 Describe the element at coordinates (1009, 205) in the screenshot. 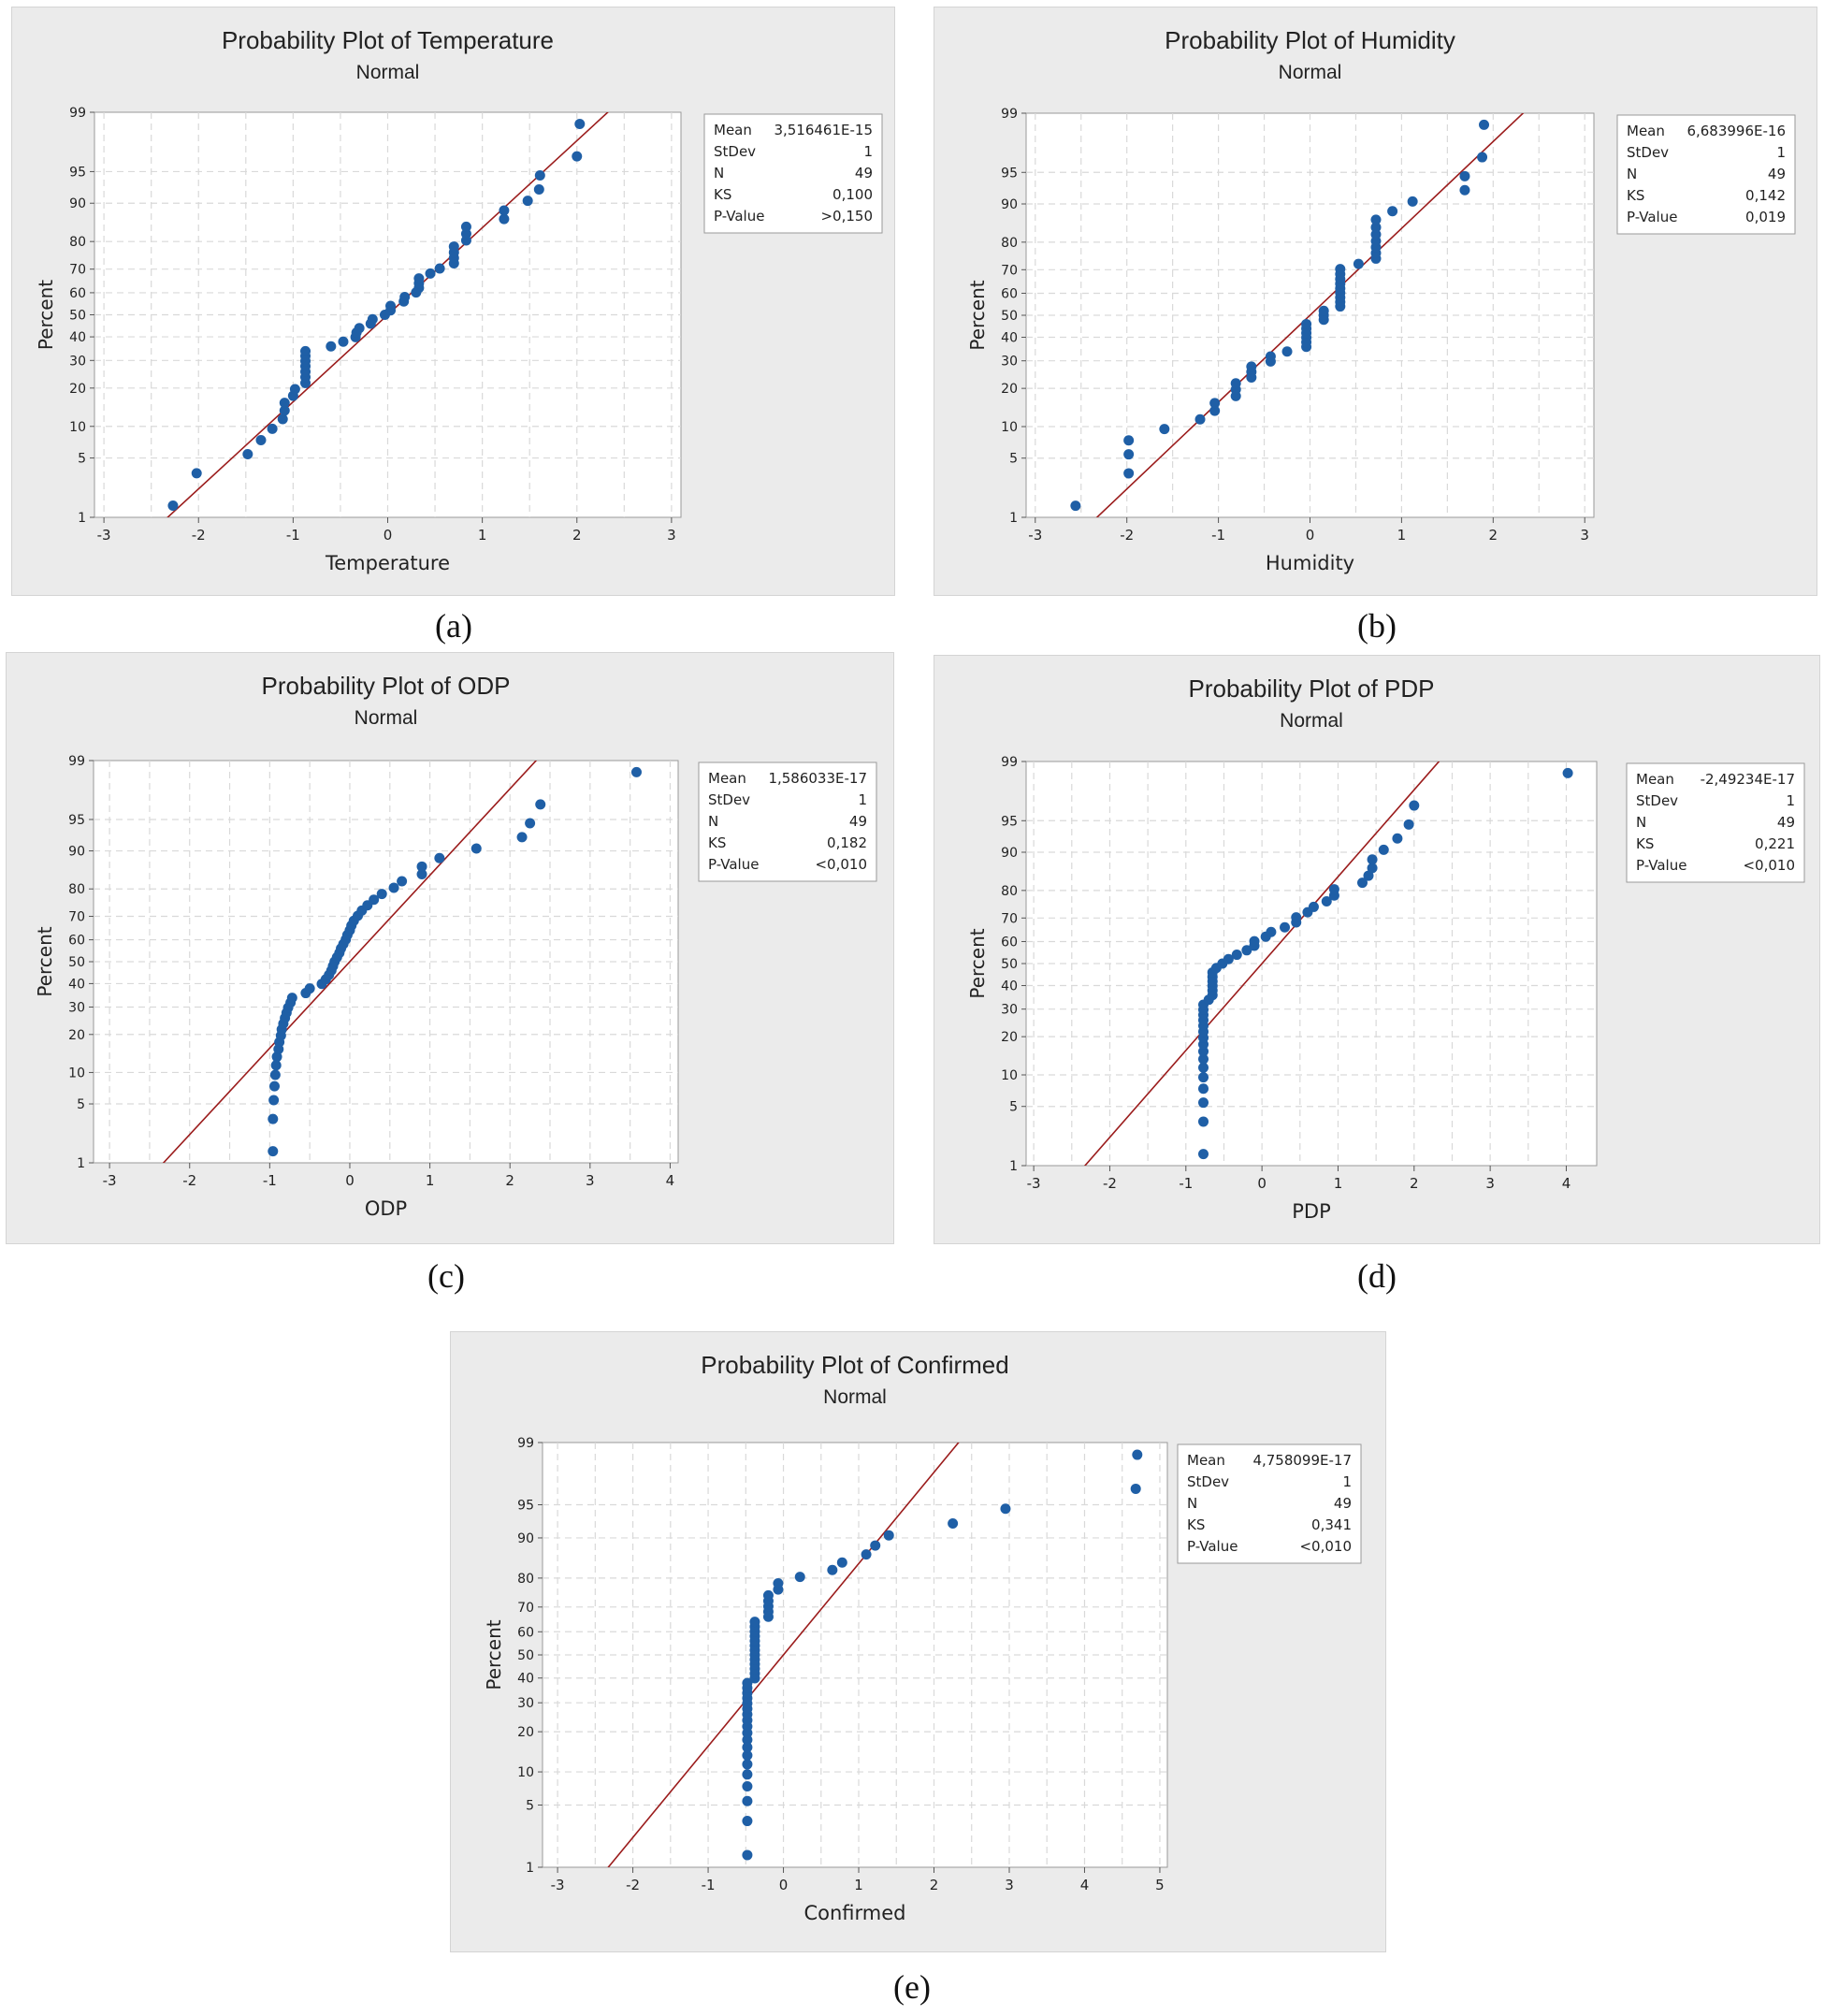

I see `y-tick-label: 90` at that location.